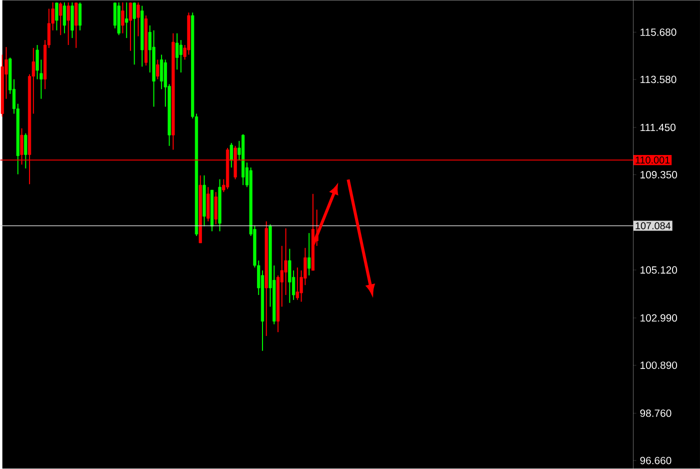  Describe the element at coordinates (656, 460) in the screenshot. I see `y-tick-label: 96.660` at that location.